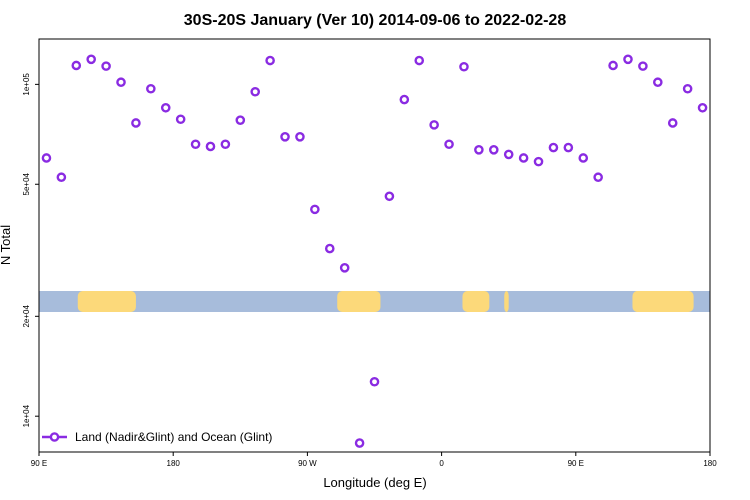  Describe the element at coordinates (30, 250) in the screenshot. I see `y-axis-ticks: 1e+04 2e+04 5e+04 1e+05` at that location.